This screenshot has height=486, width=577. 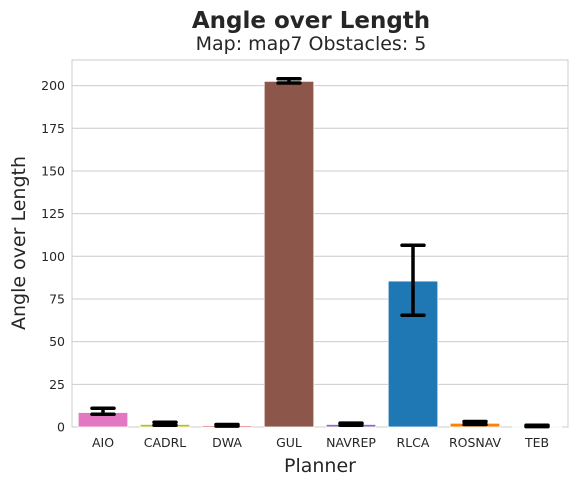 What do you see at coordinates (53, 85) in the screenshot?
I see `y-tick-label: 200` at bounding box center [53, 85].